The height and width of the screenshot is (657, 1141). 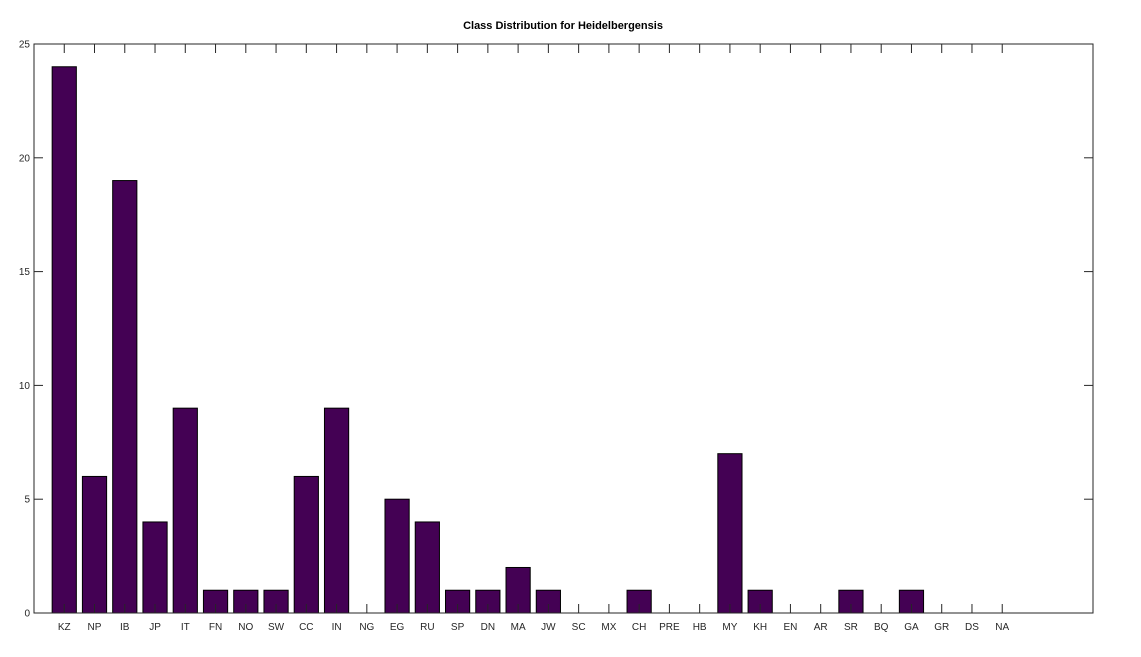 What do you see at coordinates (1002, 627) in the screenshot?
I see `x-tick-label-na: NA` at bounding box center [1002, 627].